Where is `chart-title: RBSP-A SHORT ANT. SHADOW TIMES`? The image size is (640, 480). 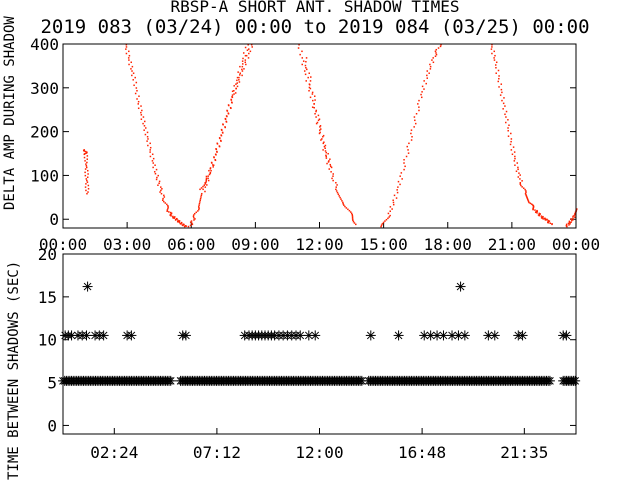 chart-title: RBSP-A SHORT ANT. SHADOW TIMES is located at coordinates (315, 8).